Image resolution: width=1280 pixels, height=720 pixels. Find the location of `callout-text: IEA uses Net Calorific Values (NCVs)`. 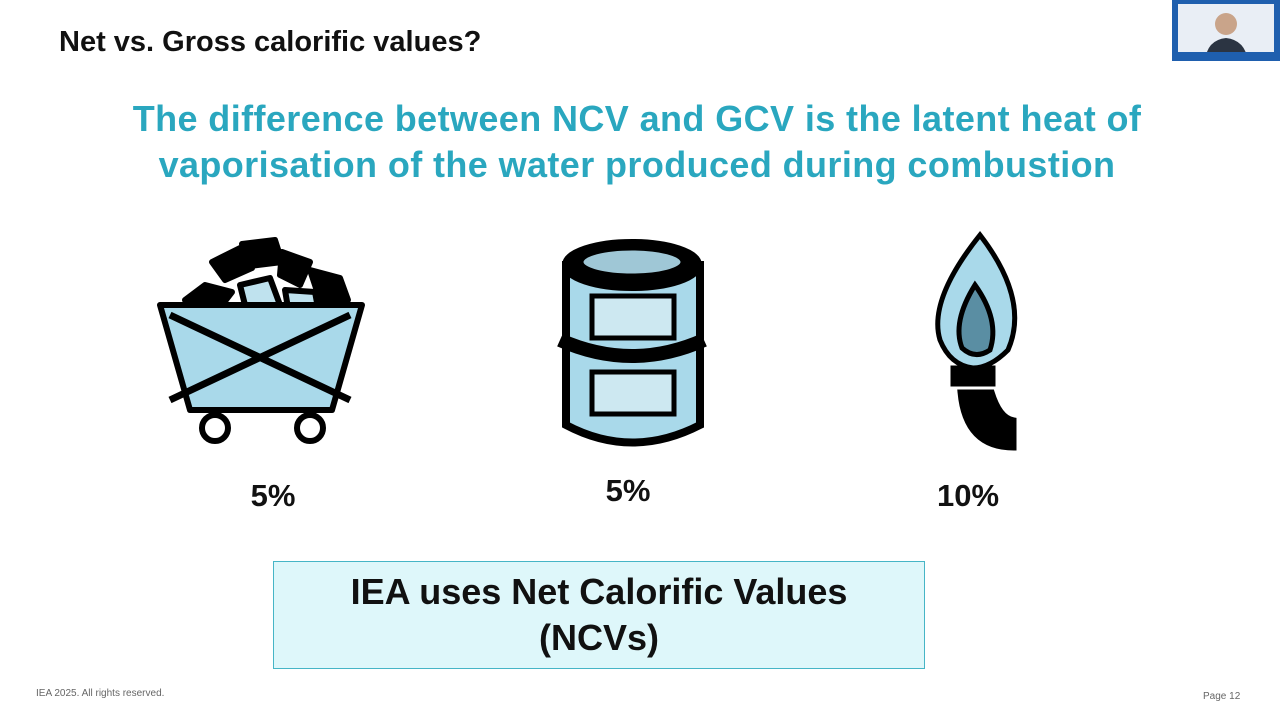

callout-text: IEA uses Net Calorific Values (NCVs) is located at coordinates (599, 614).